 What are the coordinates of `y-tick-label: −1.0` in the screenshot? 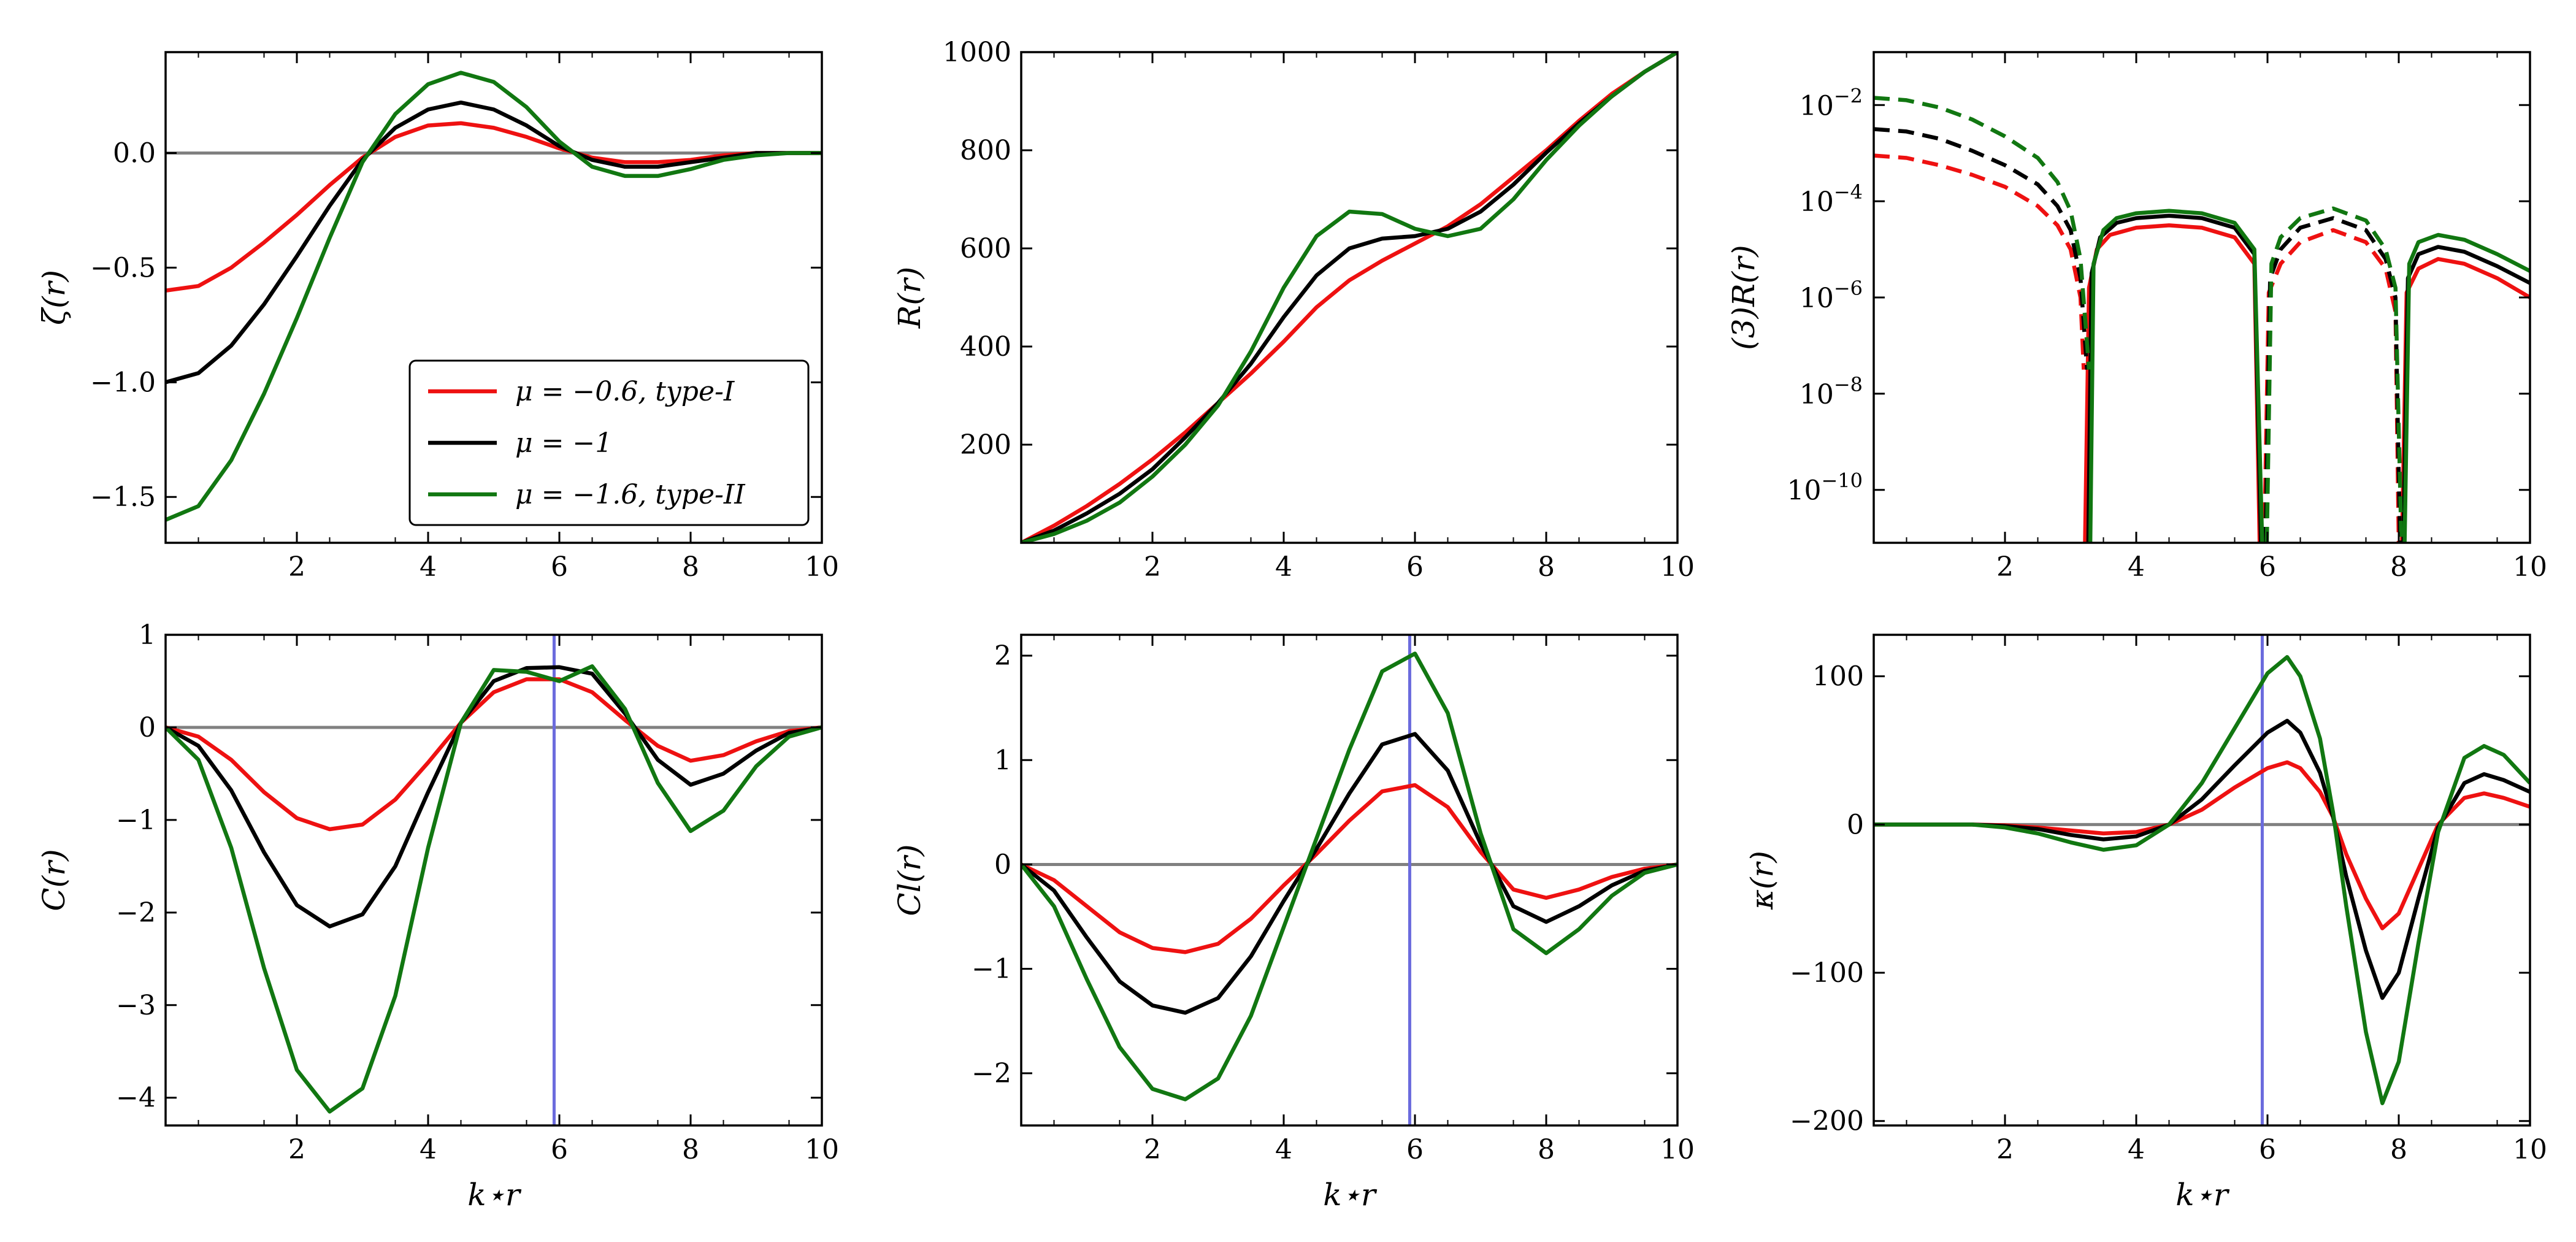 It's located at (123, 382).